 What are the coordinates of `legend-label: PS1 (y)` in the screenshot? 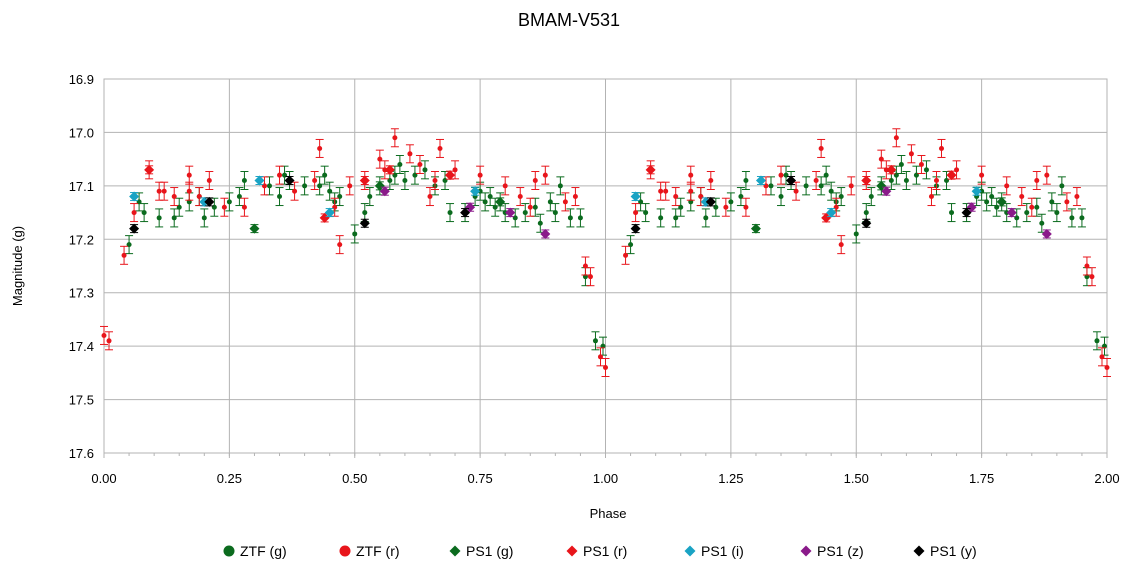 It's located at (953, 551).